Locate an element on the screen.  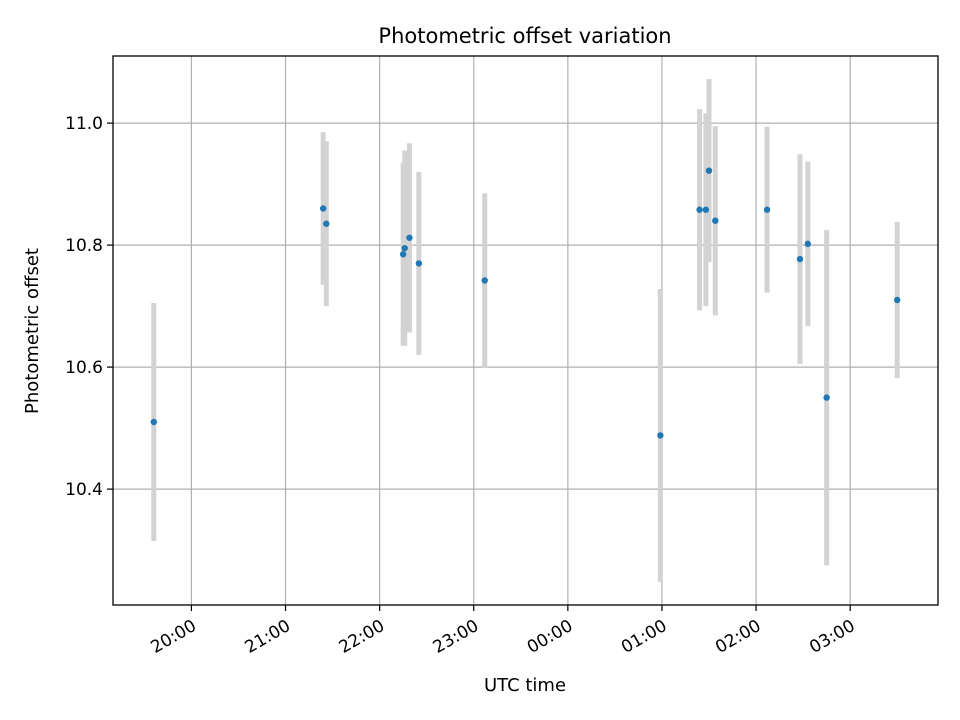
x-tick-label: 00:00 is located at coordinates (550, 637).